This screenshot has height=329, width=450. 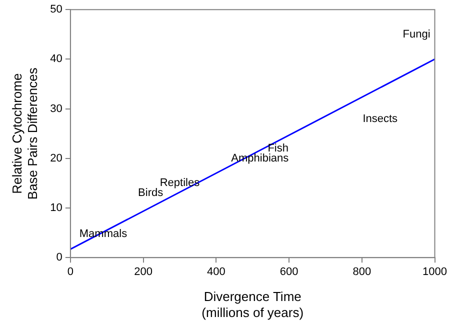 I want to click on y-tick-label: 0, so click(x=59, y=258).